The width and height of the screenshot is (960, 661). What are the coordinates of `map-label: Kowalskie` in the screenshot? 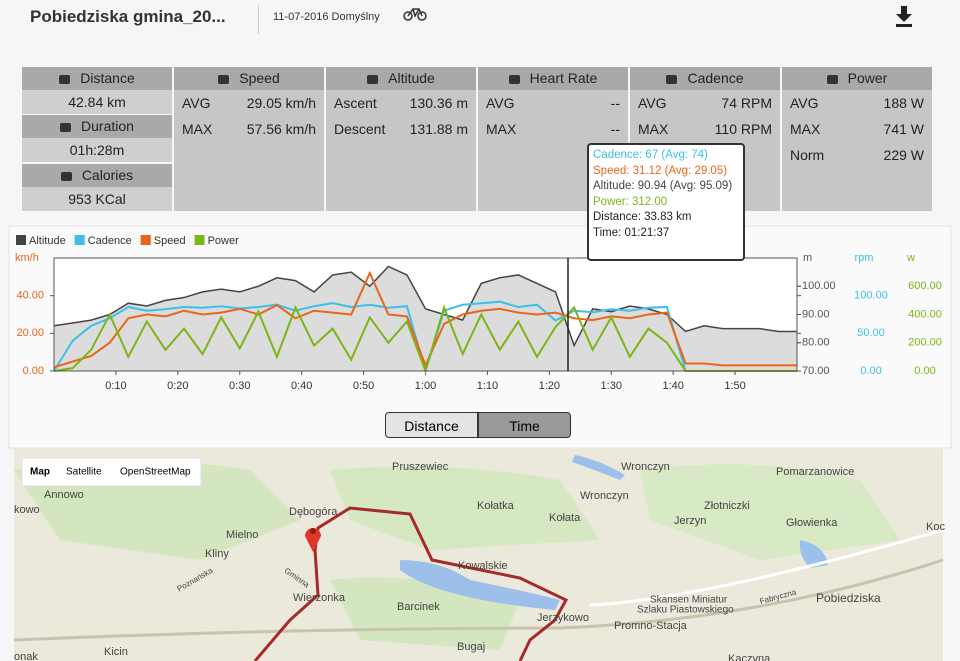 It's located at (483, 566).